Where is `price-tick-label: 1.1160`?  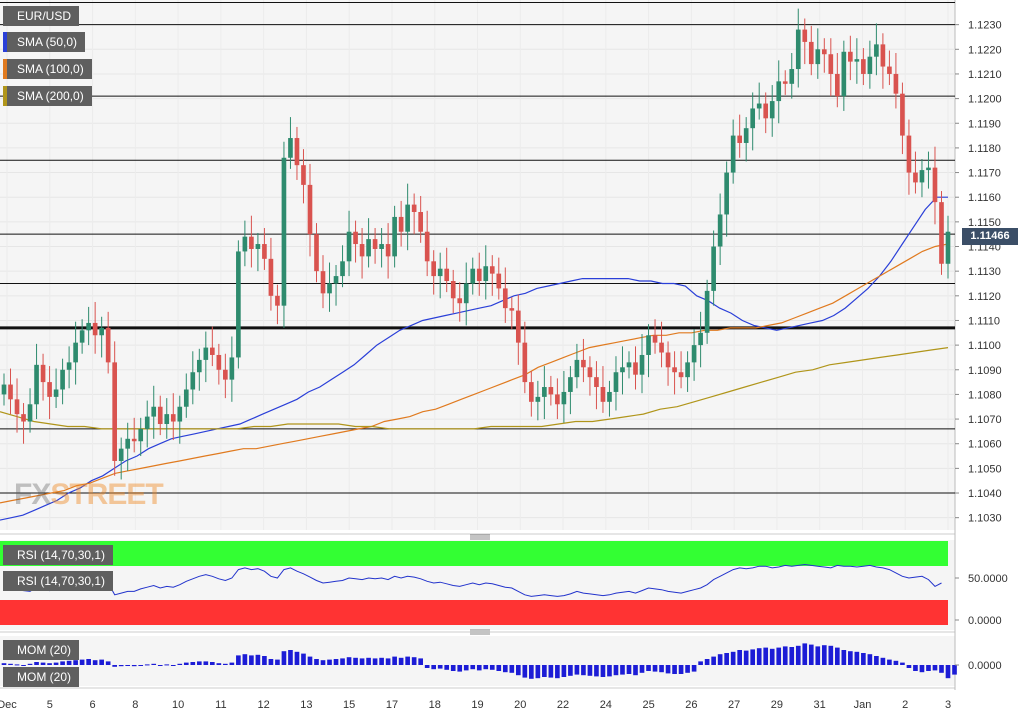
price-tick-label: 1.1160 is located at coordinates (984, 198).